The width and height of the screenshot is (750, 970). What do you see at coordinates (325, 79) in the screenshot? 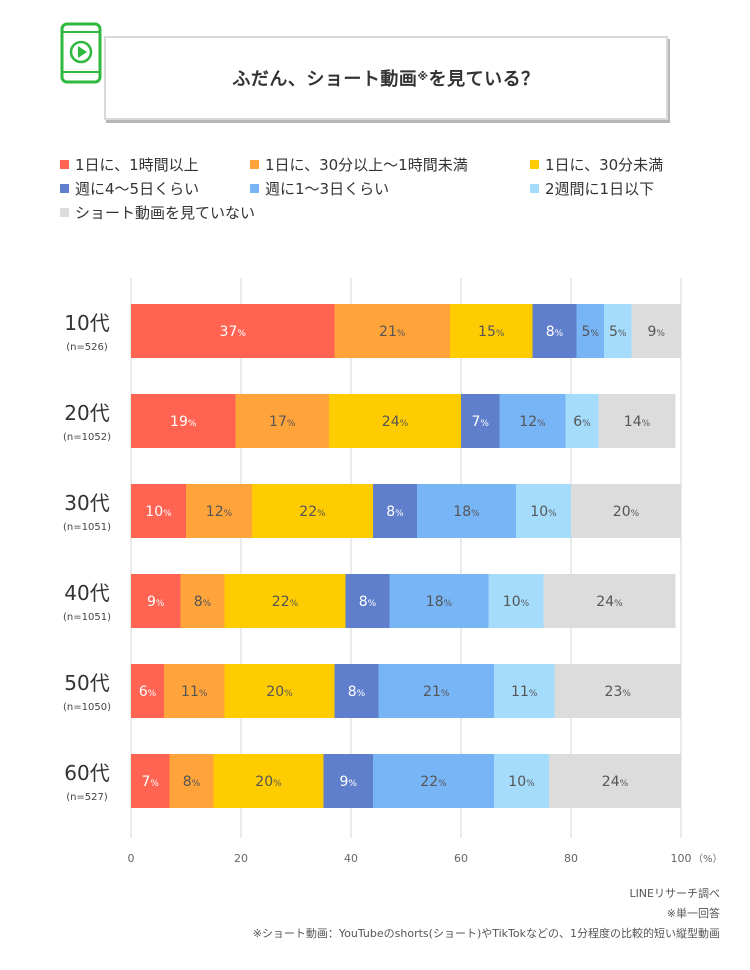
I see `title-main: ふだん、ショート動画` at bounding box center [325, 79].